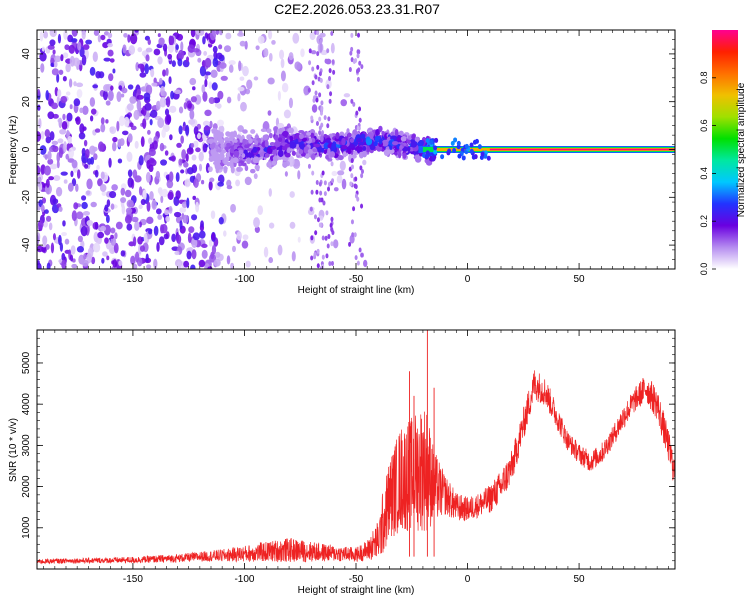 The height and width of the screenshot is (600, 750). I want to click on colorbar-tick-label: 0.2, so click(704, 221).